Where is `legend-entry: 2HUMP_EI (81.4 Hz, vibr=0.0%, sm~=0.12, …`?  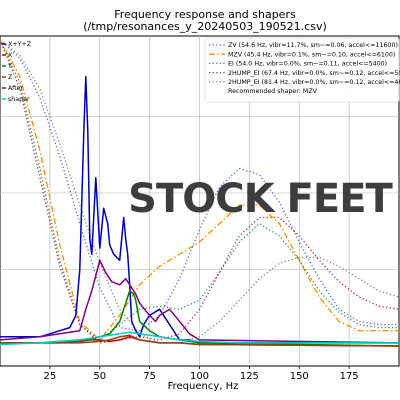 legend-entry: 2HUMP_EI (81.4 Hz, vibr=0.0%, sm~=0.12, … is located at coordinates (314, 82).